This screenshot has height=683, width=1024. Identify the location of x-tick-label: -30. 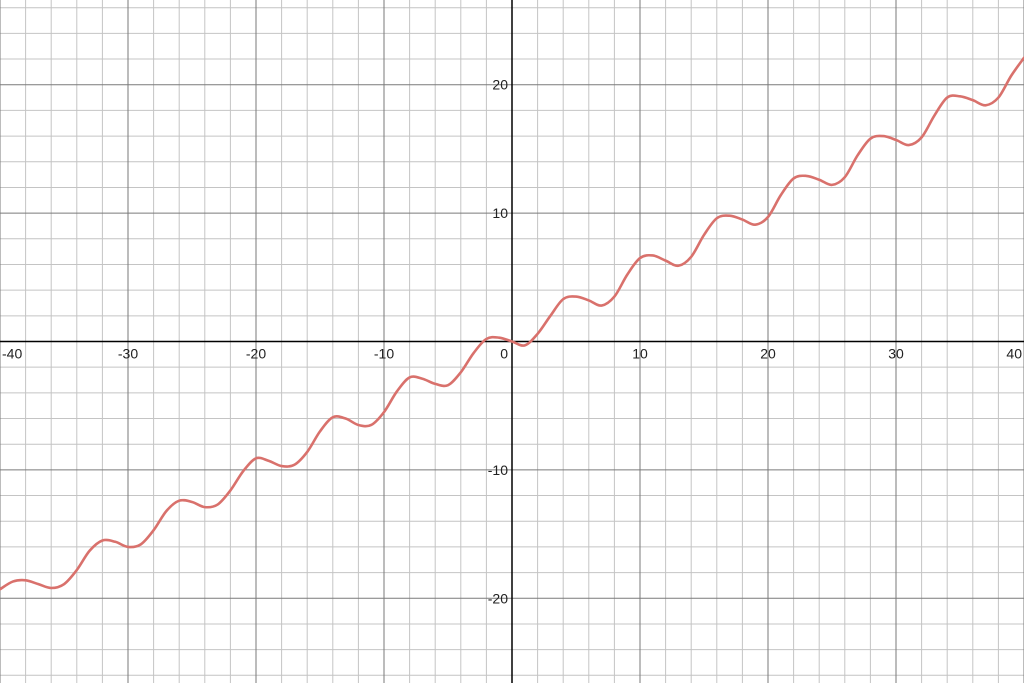
(128, 354).